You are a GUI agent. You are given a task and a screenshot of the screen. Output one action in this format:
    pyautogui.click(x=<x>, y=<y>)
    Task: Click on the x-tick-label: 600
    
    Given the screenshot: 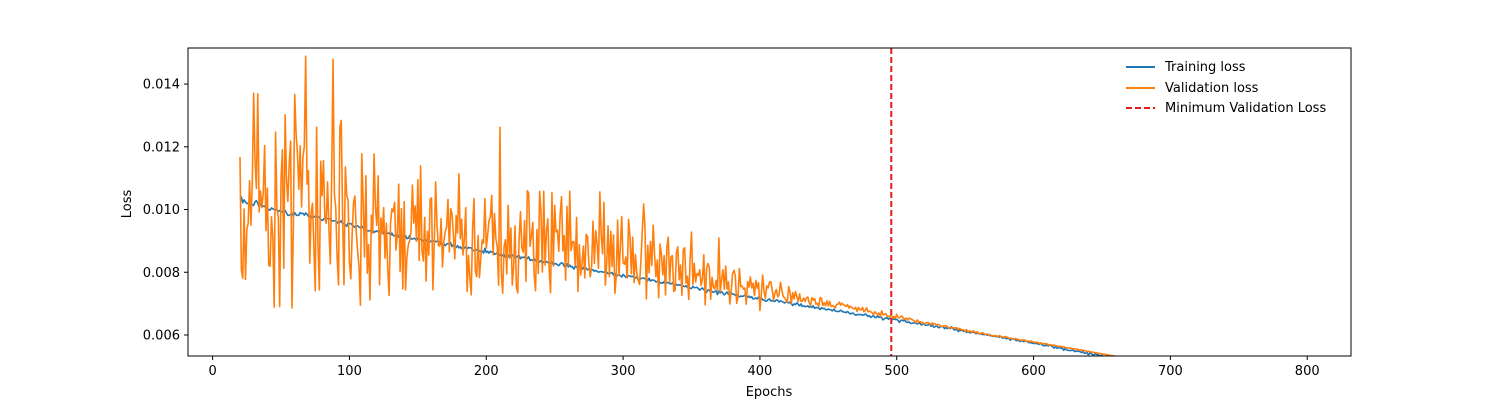 What is the action you would take?
    pyautogui.click(x=1033, y=371)
    